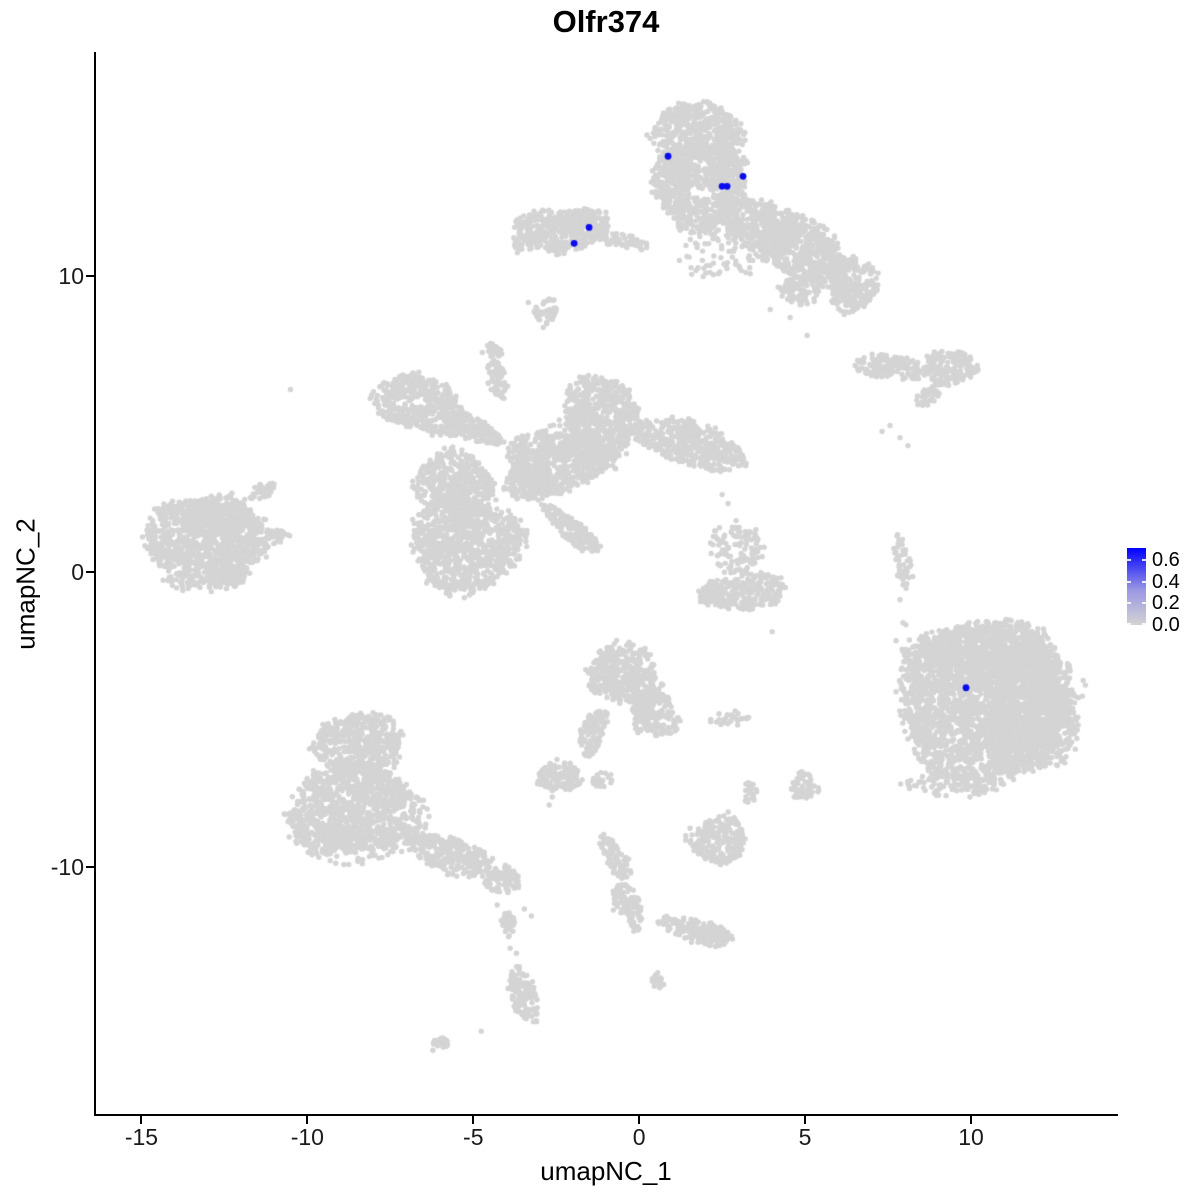 This screenshot has height=1200, width=1200. What do you see at coordinates (141, 1137) in the screenshot?
I see `x-tick-label: -15` at bounding box center [141, 1137].